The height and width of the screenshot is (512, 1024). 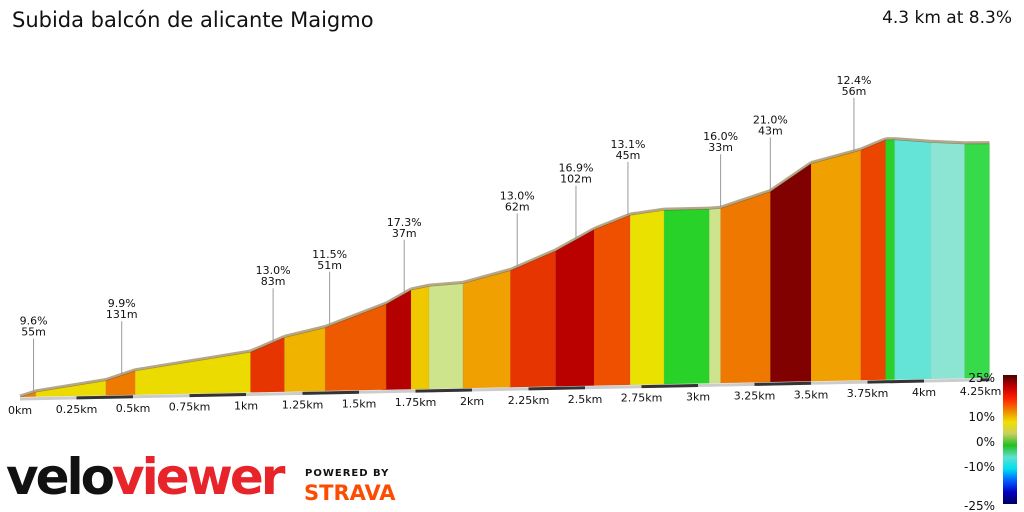 I want to click on powered-by-label: POWERED BY, so click(x=347, y=473).